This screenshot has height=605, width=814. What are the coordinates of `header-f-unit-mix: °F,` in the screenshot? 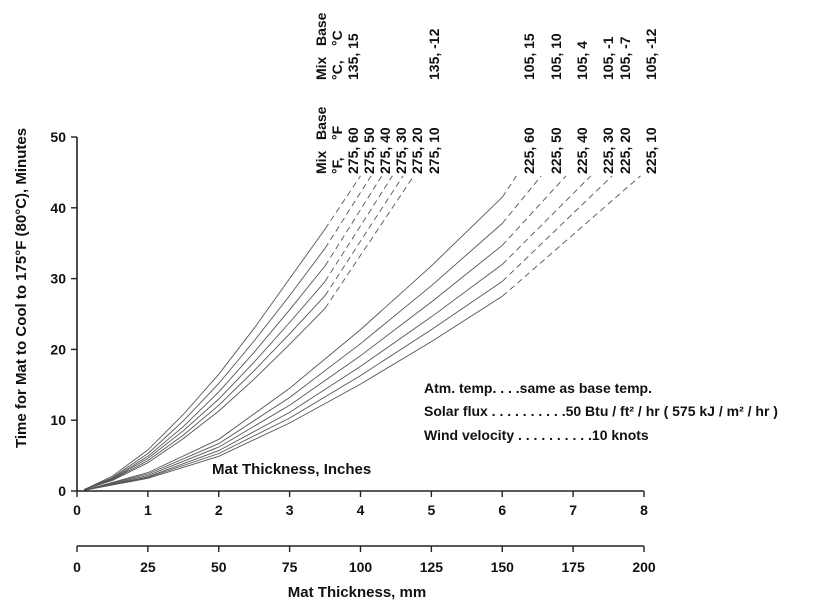 It's located at (337, 166).